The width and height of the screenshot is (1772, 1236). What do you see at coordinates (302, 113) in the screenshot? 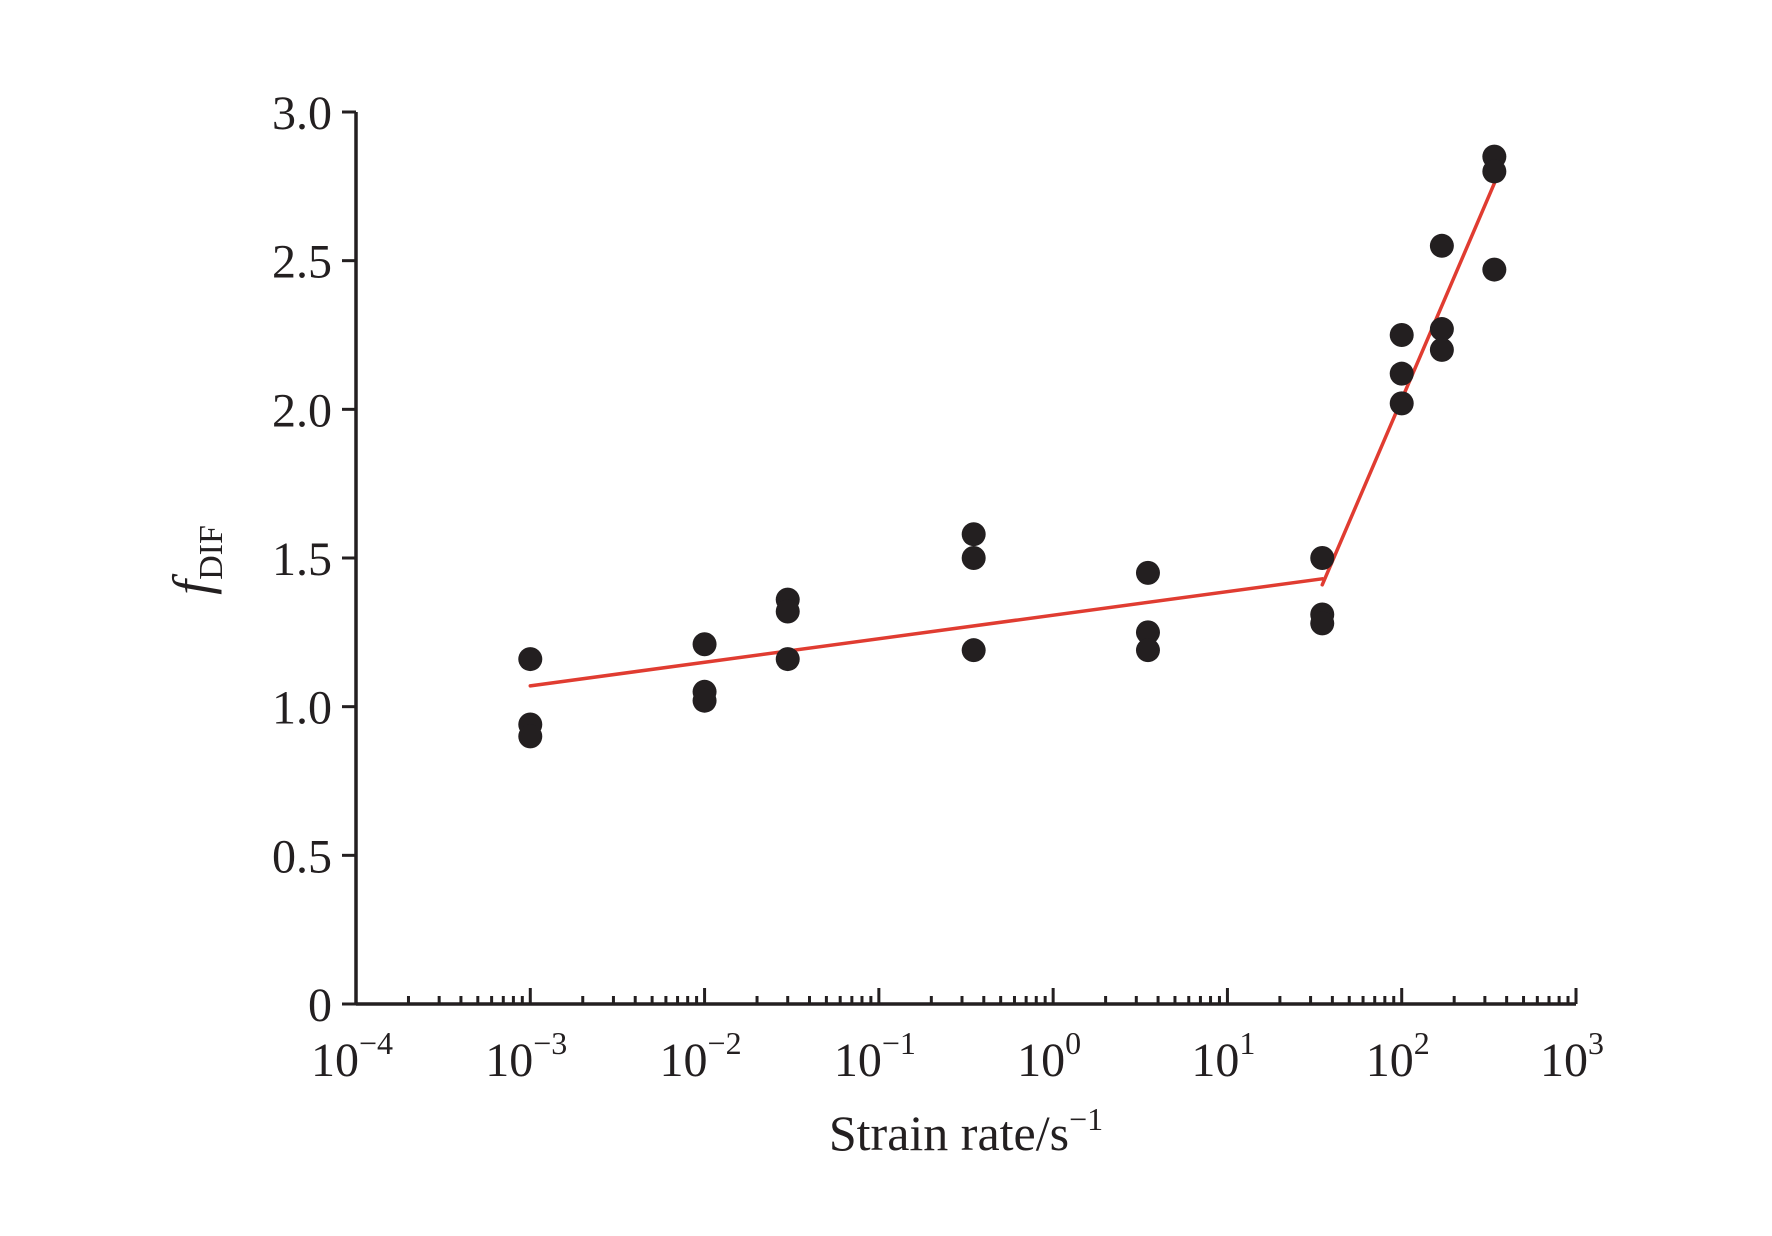
I see `y-tick-label: 3.0` at bounding box center [302, 113].